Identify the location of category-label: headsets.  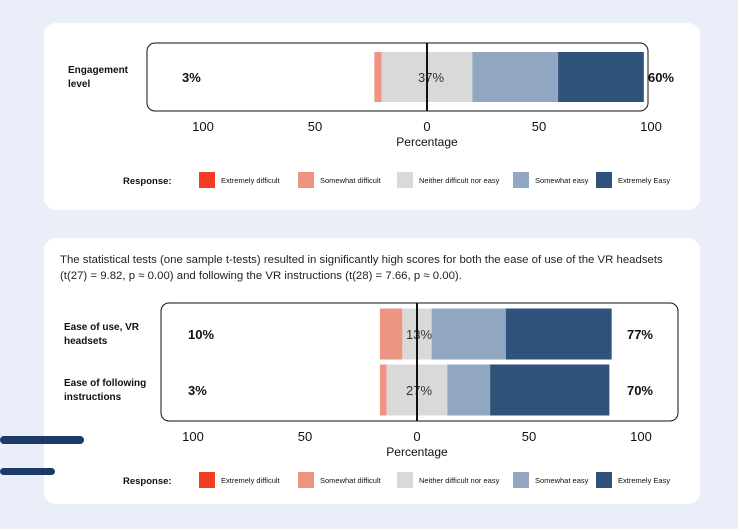
(86, 341).